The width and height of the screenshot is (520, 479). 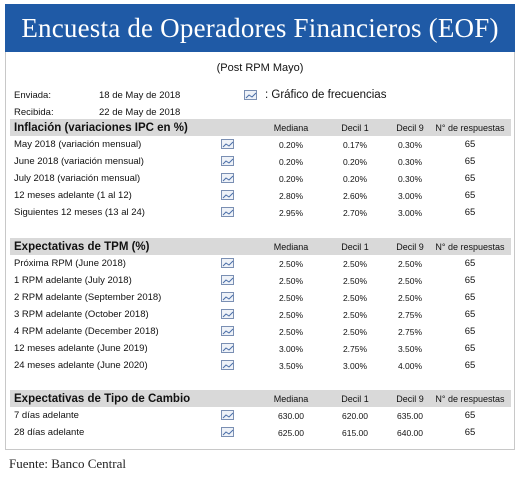 What do you see at coordinates (73, 280) in the screenshot?
I see `row-label: 1 RPM adelante (July 2018)` at bounding box center [73, 280].